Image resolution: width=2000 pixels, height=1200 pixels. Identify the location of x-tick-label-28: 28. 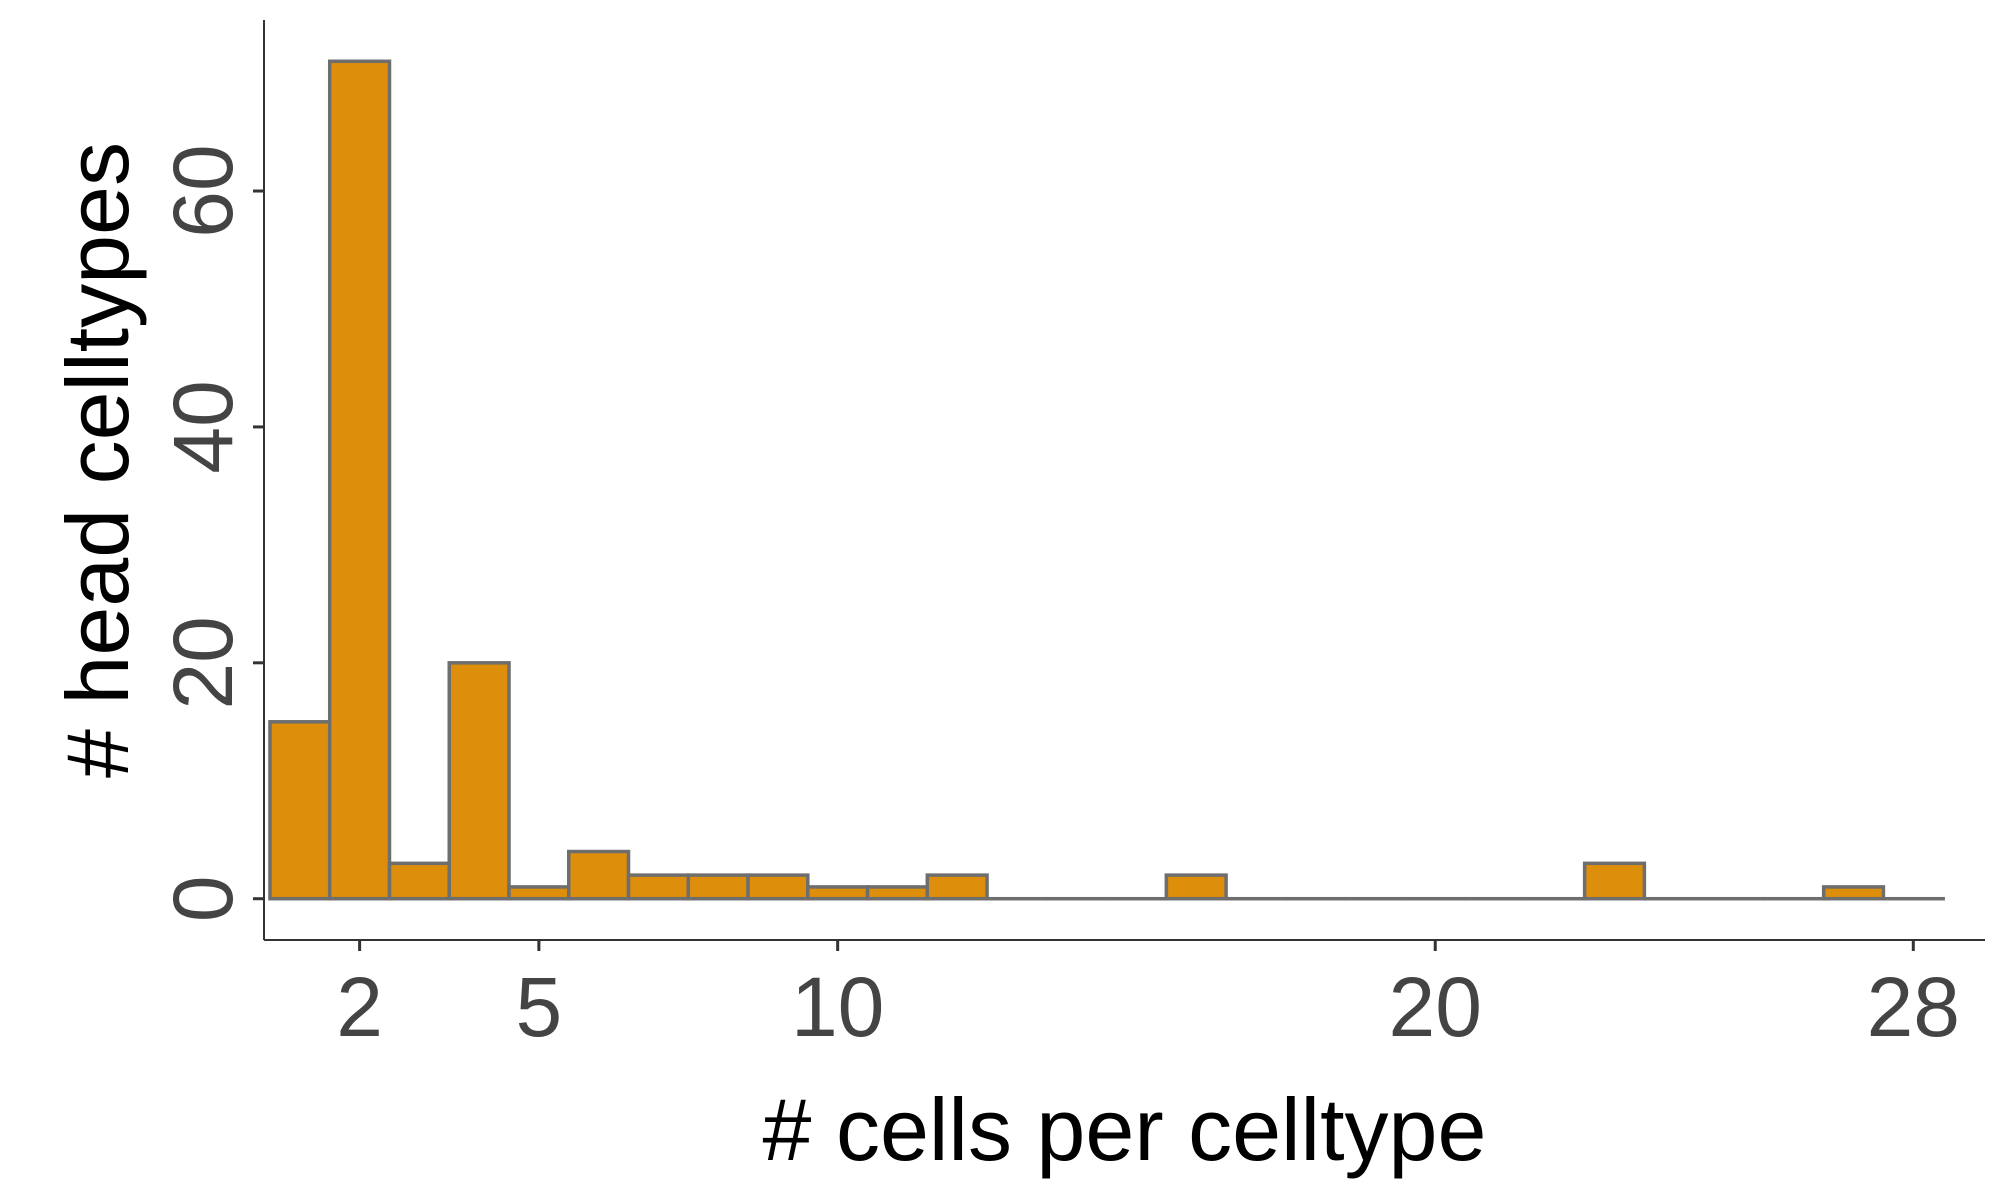
(1913, 1007).